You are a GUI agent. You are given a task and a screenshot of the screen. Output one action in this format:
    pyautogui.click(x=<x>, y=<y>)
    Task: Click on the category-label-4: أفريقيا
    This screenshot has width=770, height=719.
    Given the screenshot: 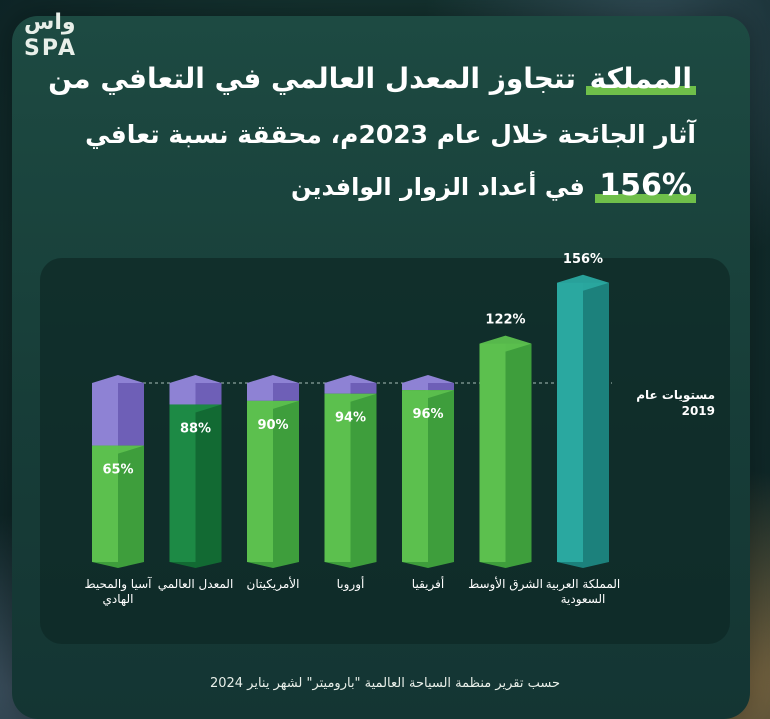 What is the action you would take?
    pyautogui.click(x=428, y=584)
    